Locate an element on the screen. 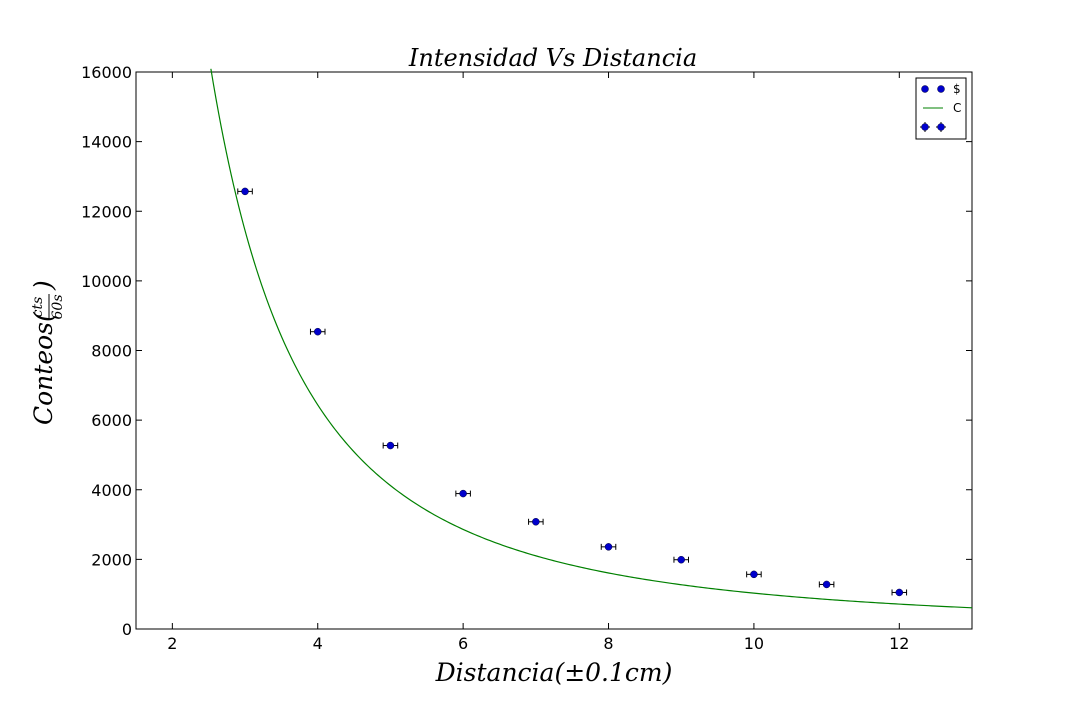  y-axis-label-denominator: 60s is located at coordinates (58, 307).